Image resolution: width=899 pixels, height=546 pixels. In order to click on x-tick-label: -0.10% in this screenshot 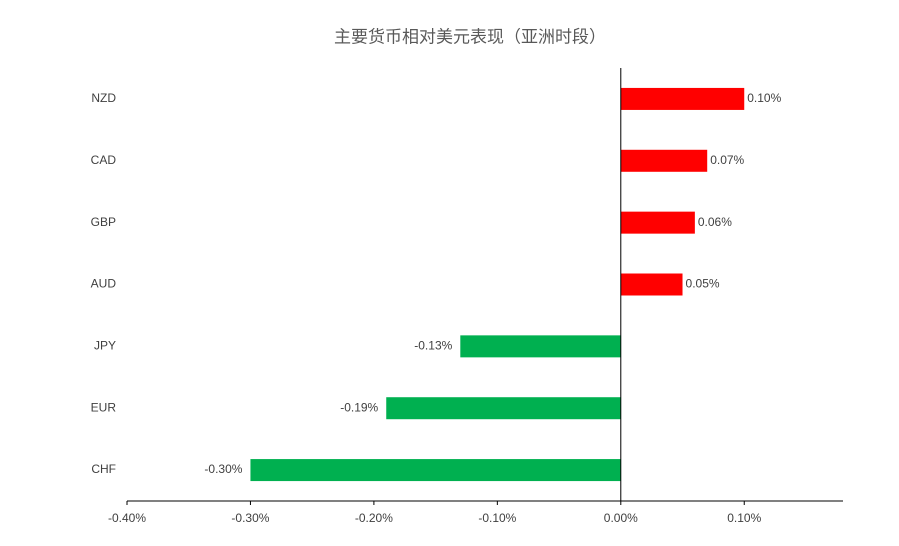, I will do `click(497, 518)`.